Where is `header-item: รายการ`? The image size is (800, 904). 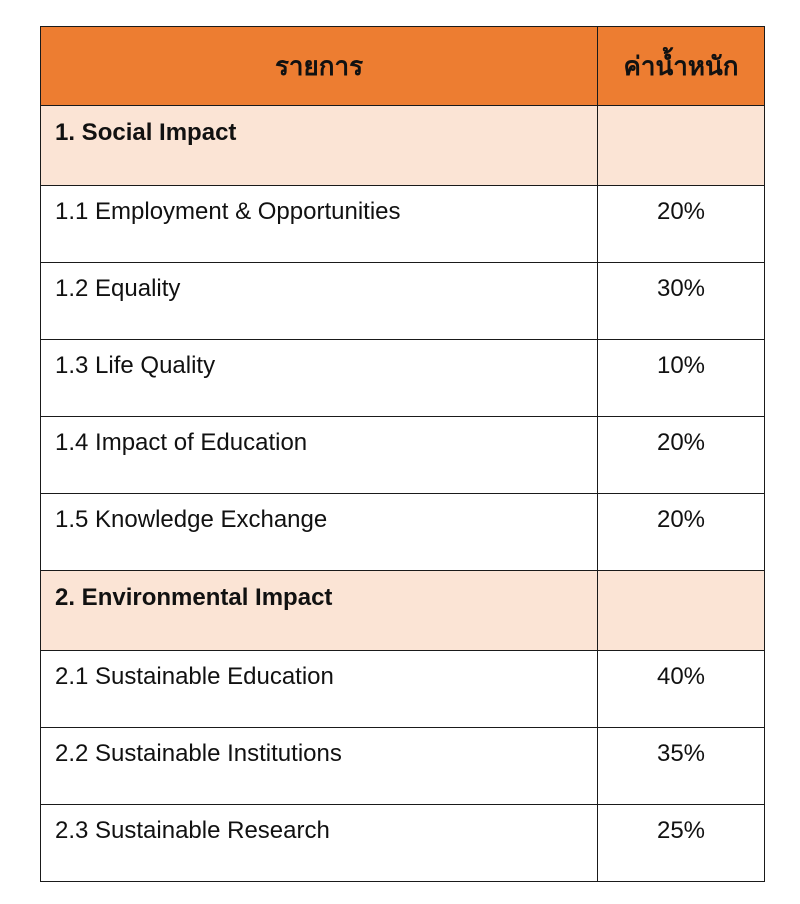 header-item: รายการ is located at coordinates (319, 66).